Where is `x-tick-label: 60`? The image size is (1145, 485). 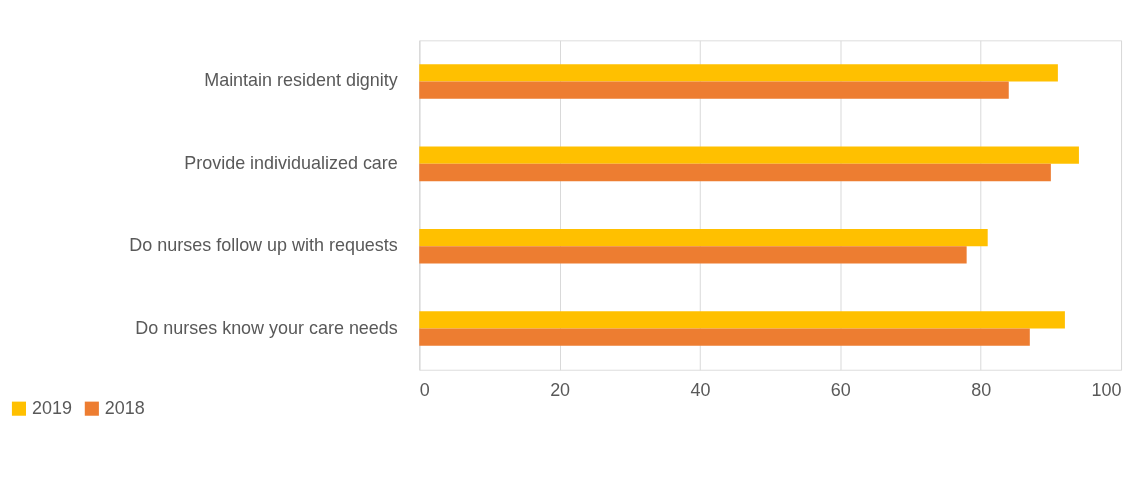 x-tick-label: 60 is located at coordinates (840, 390).